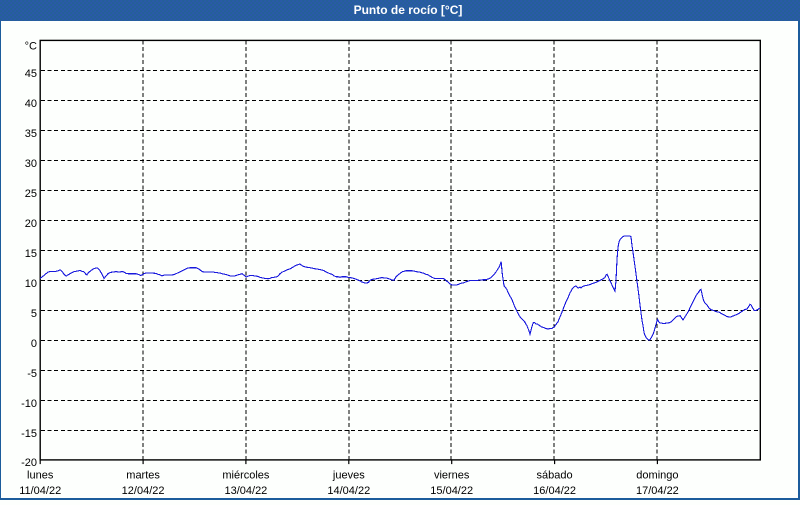 The height and width of the screenshot is (505, 800). Describe the element at coordinates (452, 476) in the screenshot. I see `svg-text: viernes` at that location.